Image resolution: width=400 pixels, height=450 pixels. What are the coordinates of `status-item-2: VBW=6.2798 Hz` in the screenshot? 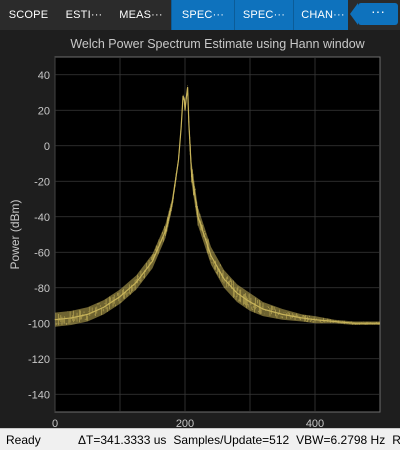 It's located at (341, 440).